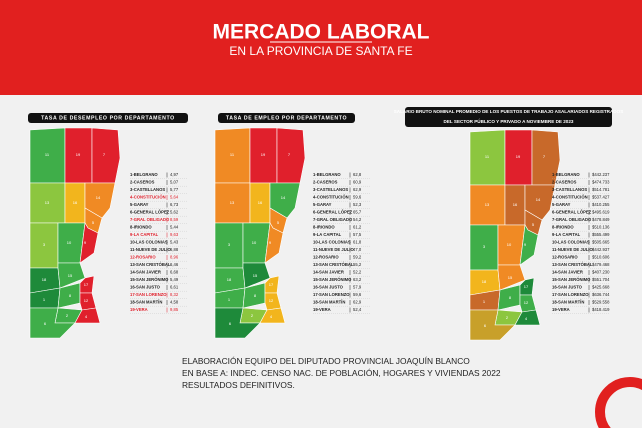 The height and width of the screenshot is (428, 642). What do you see at coordinates (601, 294) in the screenshot?
I see `row-value: $636.744` at bounding box center [601, 294].